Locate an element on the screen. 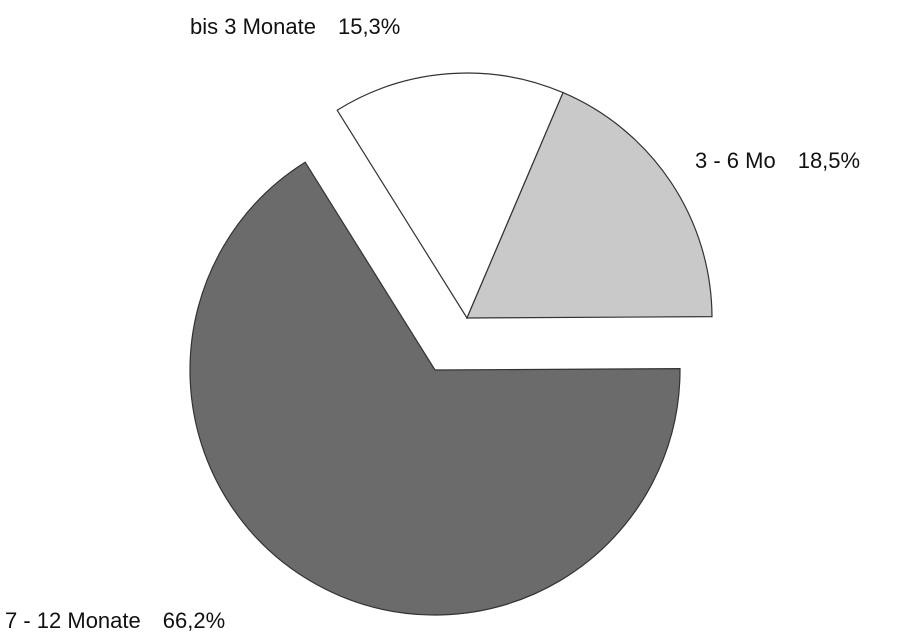 The height and width of the screenshot is (639, 920). slice-label: 3 - 6 Mo 18,5% is located at coordinates (777, 160).